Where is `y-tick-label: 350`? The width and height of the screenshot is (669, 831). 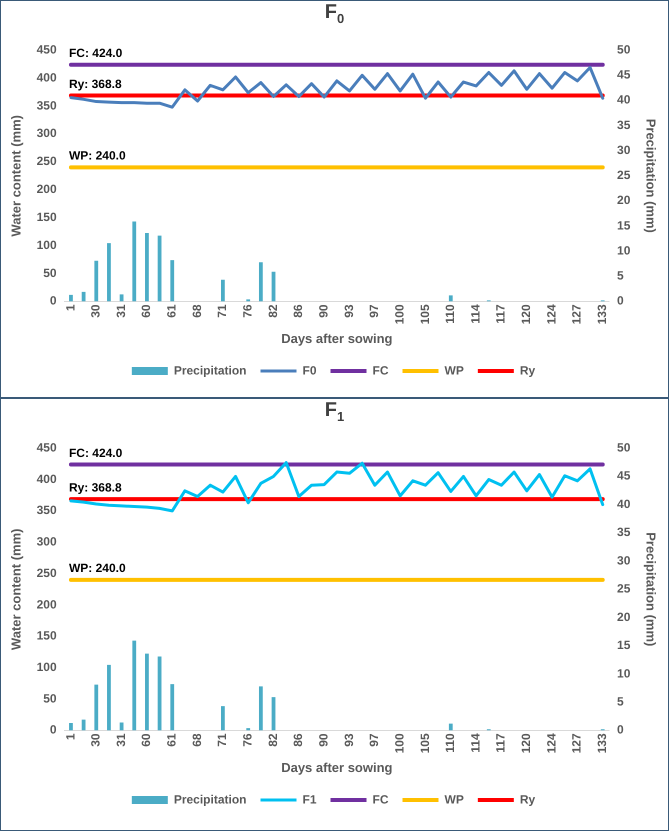 y-tick-label: 350 is located at coordinates (46, 510).